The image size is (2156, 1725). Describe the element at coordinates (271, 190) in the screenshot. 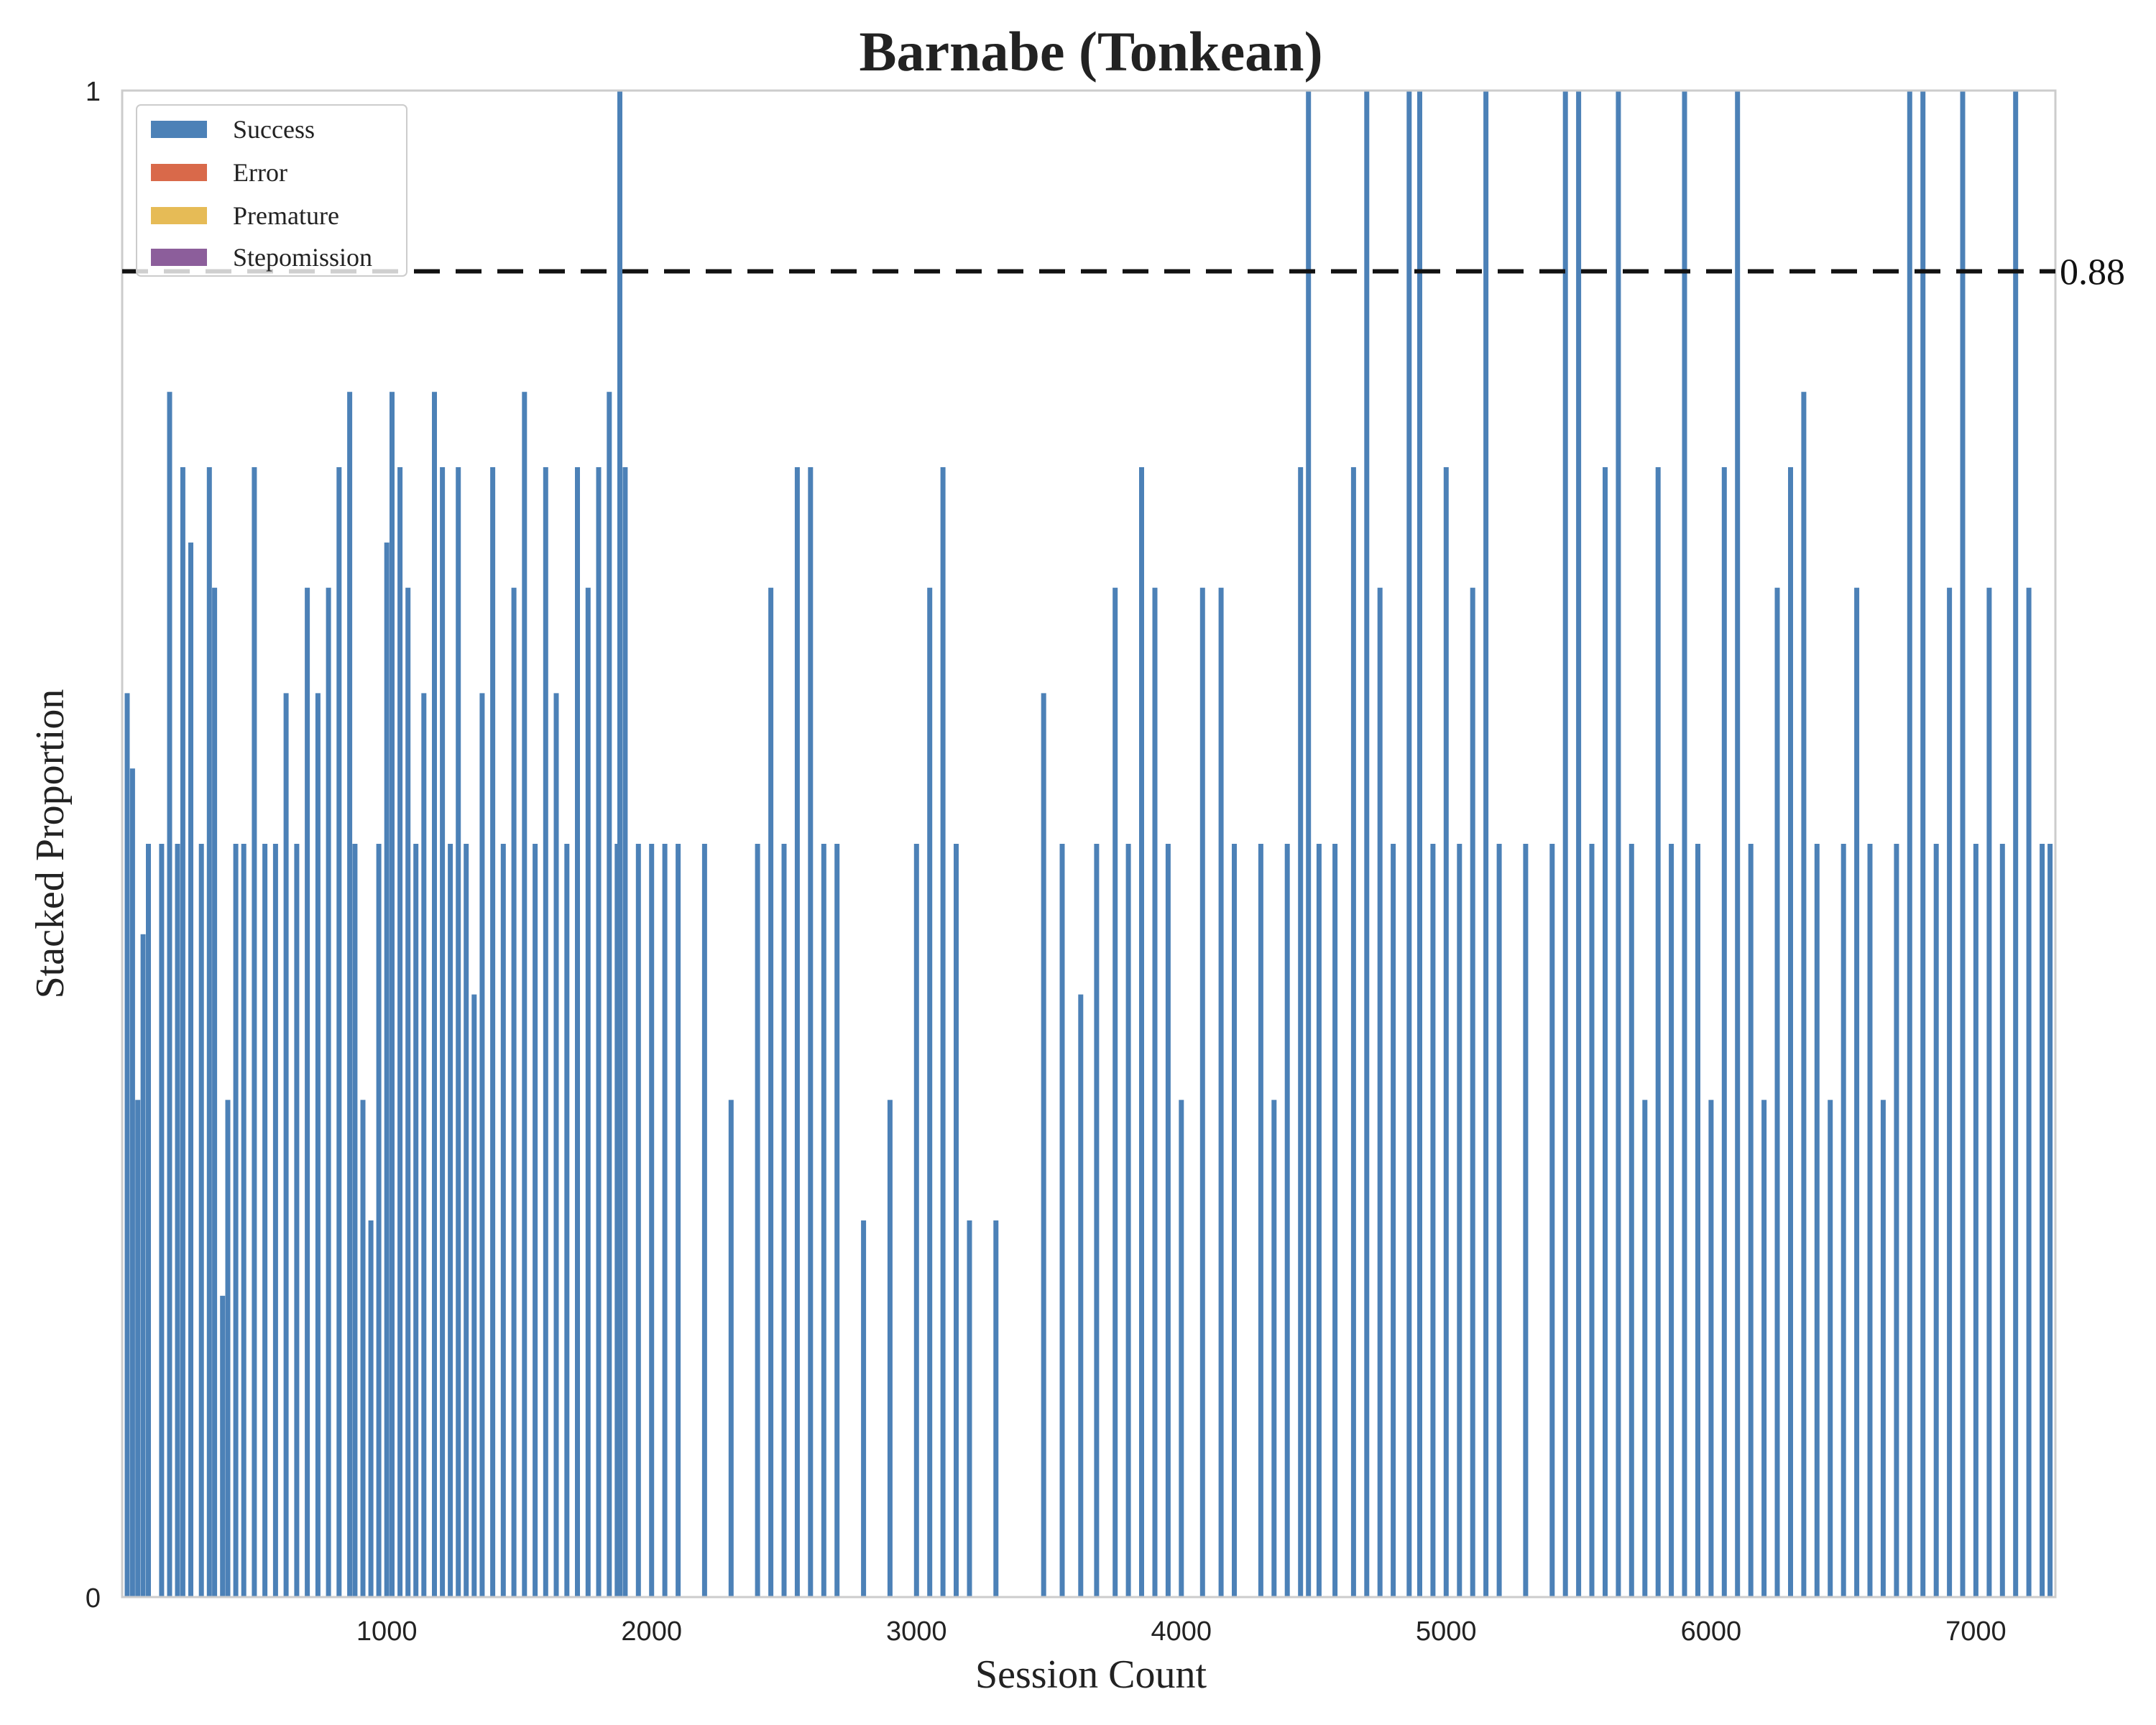

I see `legend-box` at that location.